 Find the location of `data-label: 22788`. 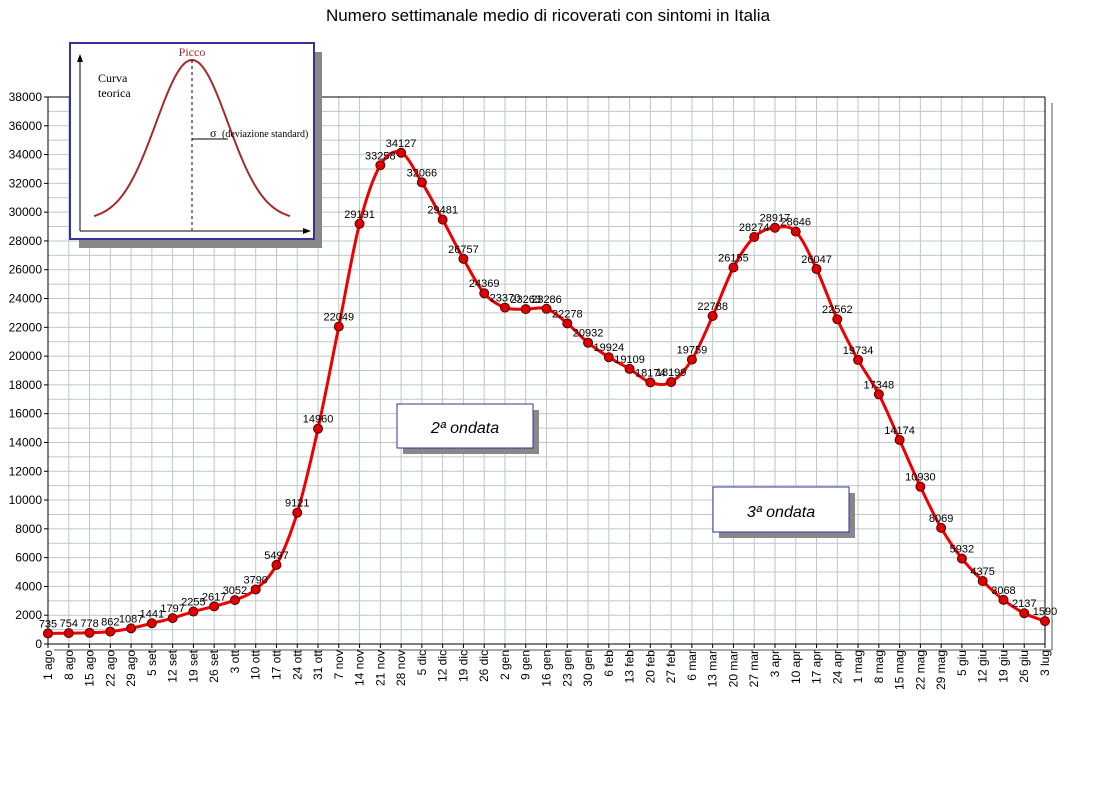

data-label: 22788 is located at coordinates (712, 307).